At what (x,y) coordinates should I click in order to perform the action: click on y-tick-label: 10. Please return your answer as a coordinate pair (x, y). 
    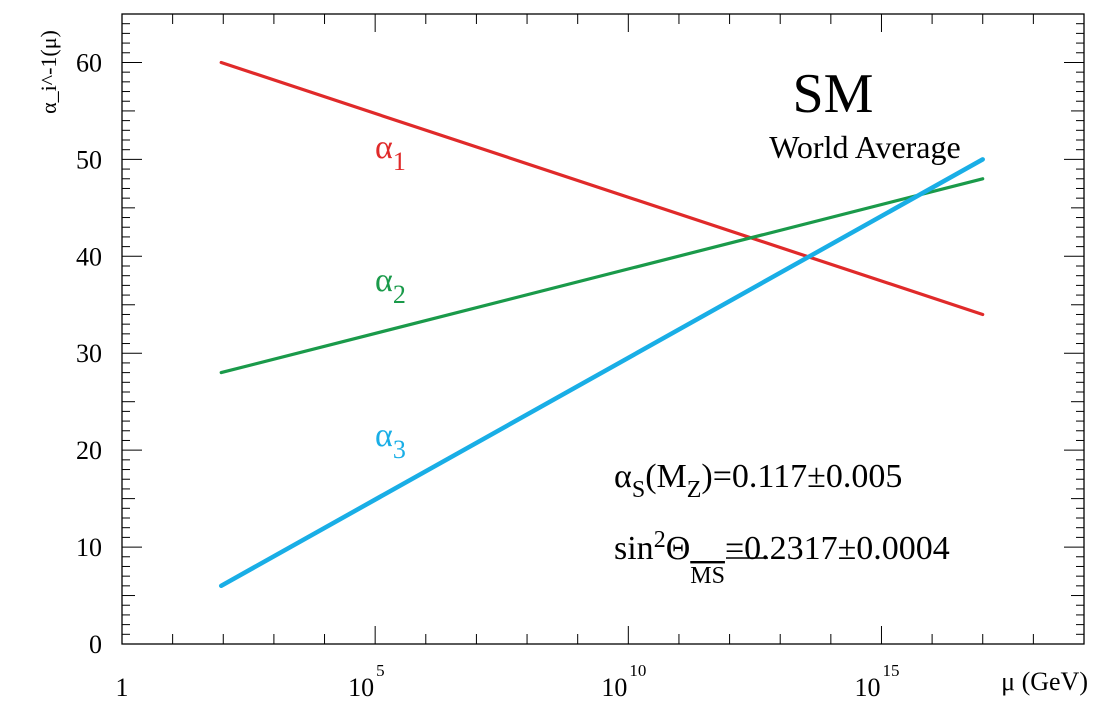
    Looking at the image, I should click on (89, 547).